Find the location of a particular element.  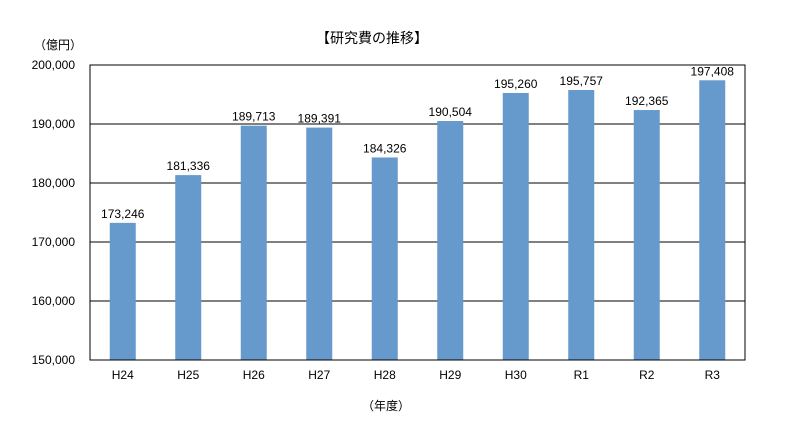

bar-value-label: 181,336 is located at coordinates (189, 166).